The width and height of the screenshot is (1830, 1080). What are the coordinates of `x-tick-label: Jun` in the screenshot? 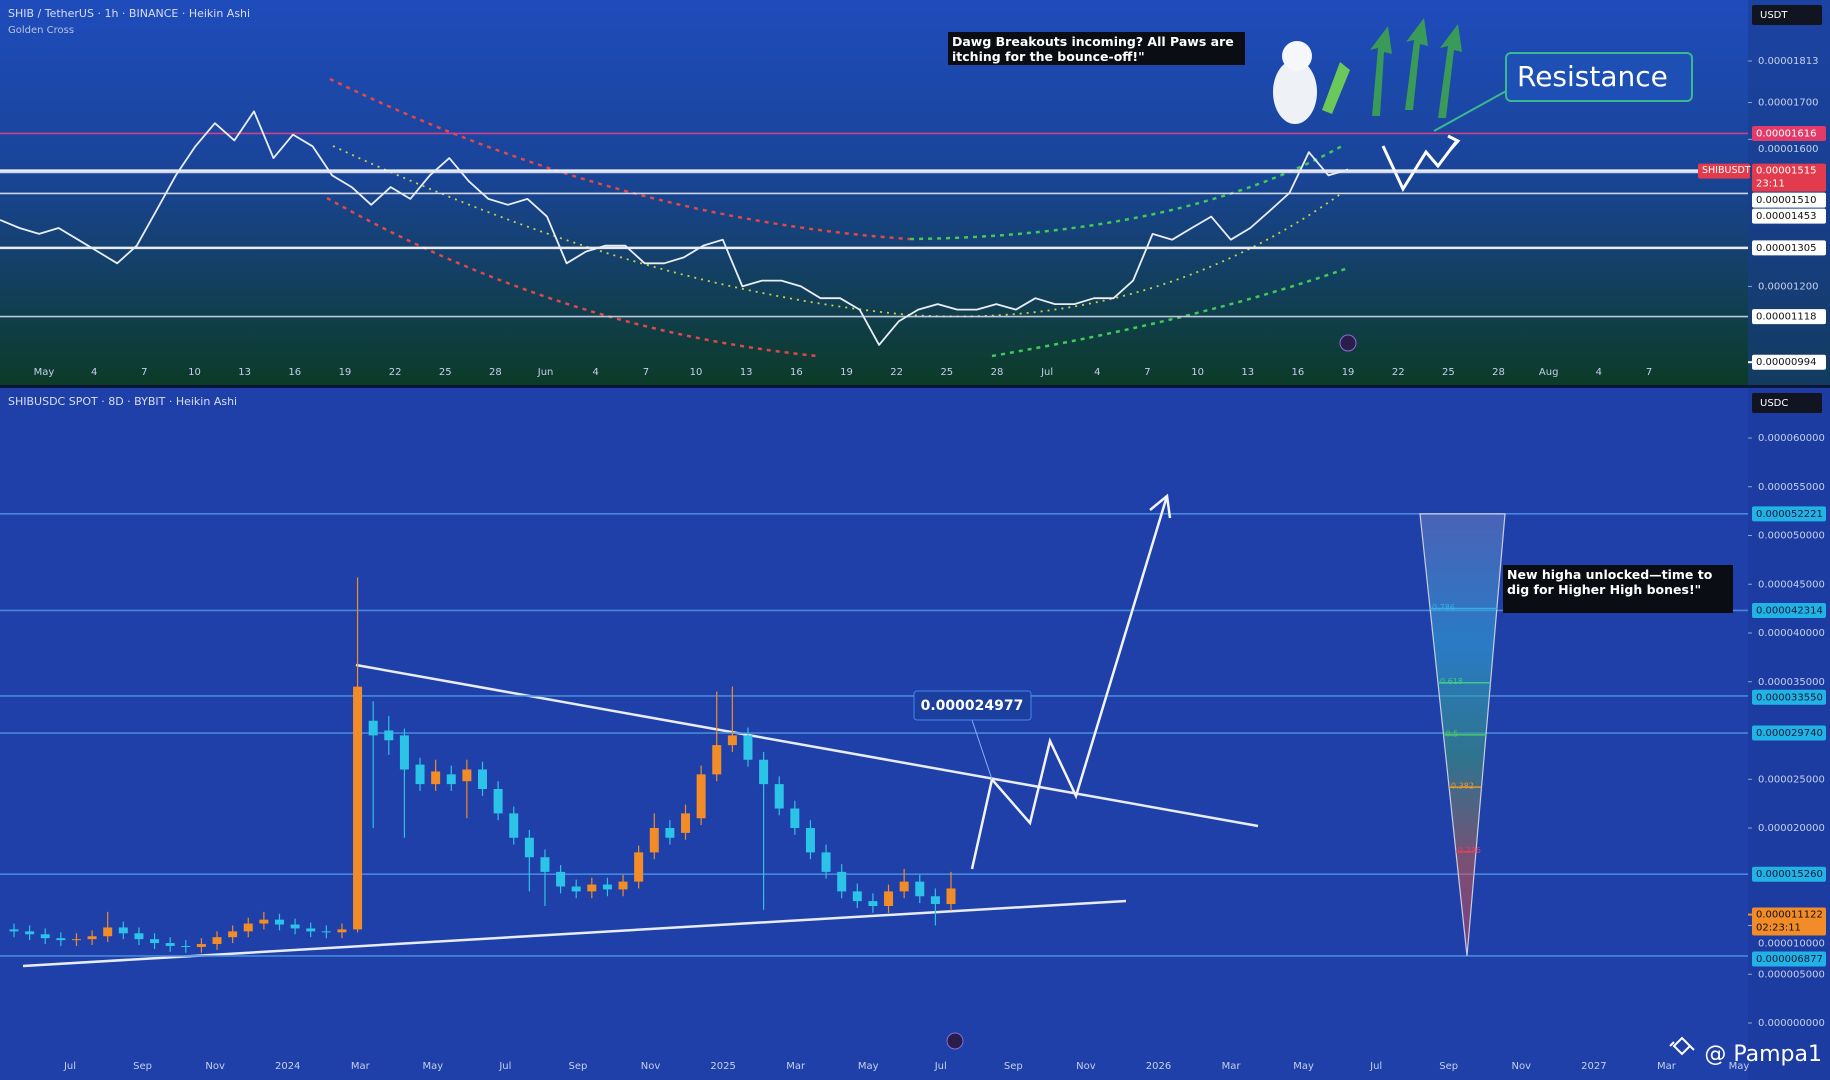 It's located at (545, 372).